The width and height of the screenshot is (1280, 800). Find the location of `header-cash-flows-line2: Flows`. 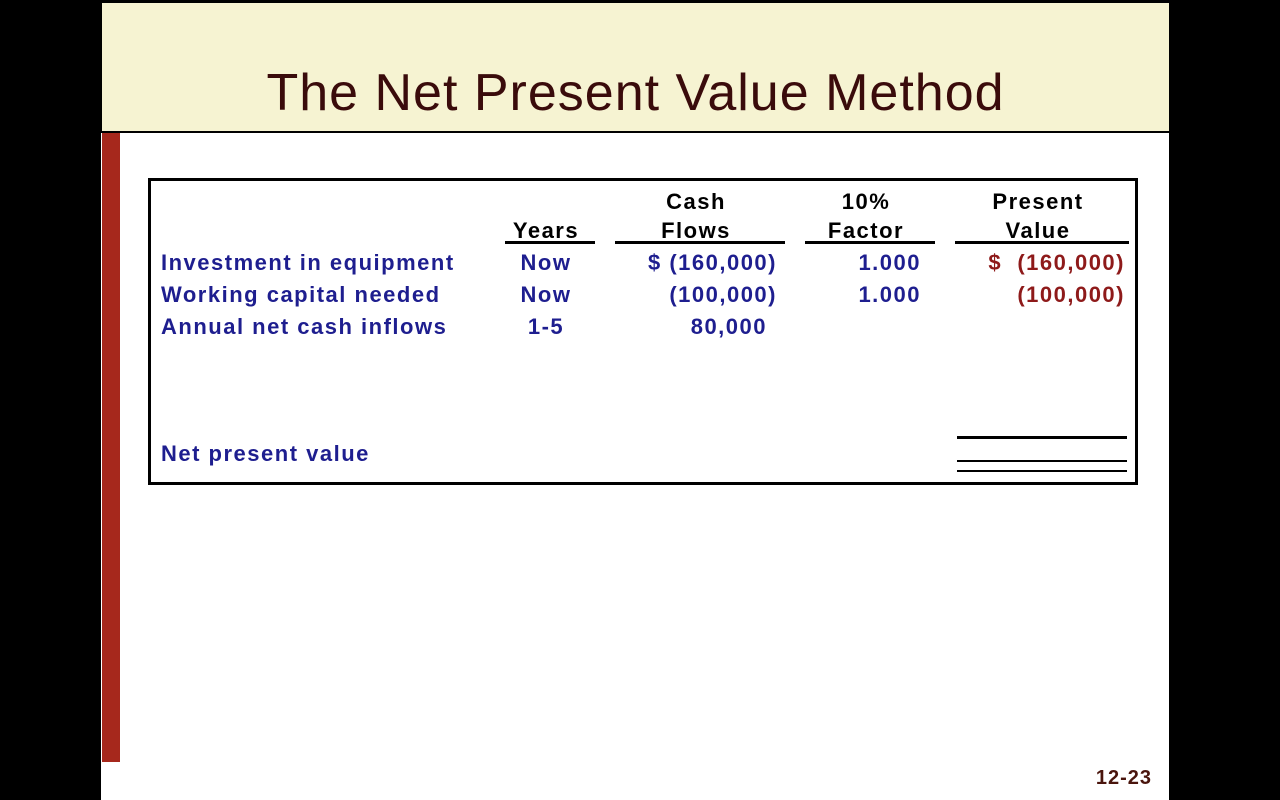

header-cash-flows-line2: Flows is located at coordinates (696, 231).